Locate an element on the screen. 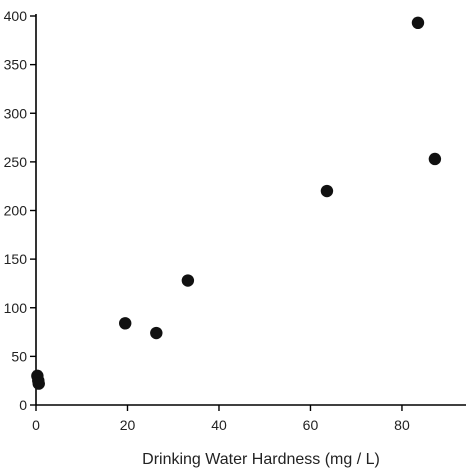  y-tick-label: 200 is located at coordinates (16, 211).